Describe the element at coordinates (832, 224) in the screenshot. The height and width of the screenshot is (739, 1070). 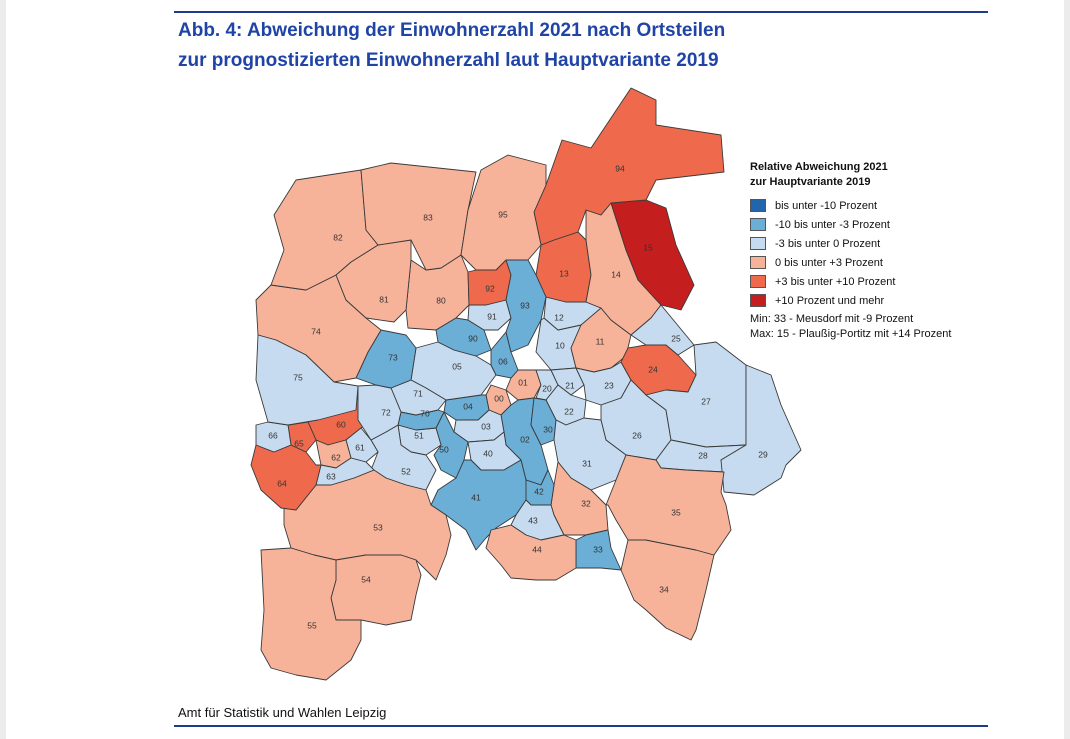
I see `legend-label: -10 bis unter -3 Prozent` at that location.